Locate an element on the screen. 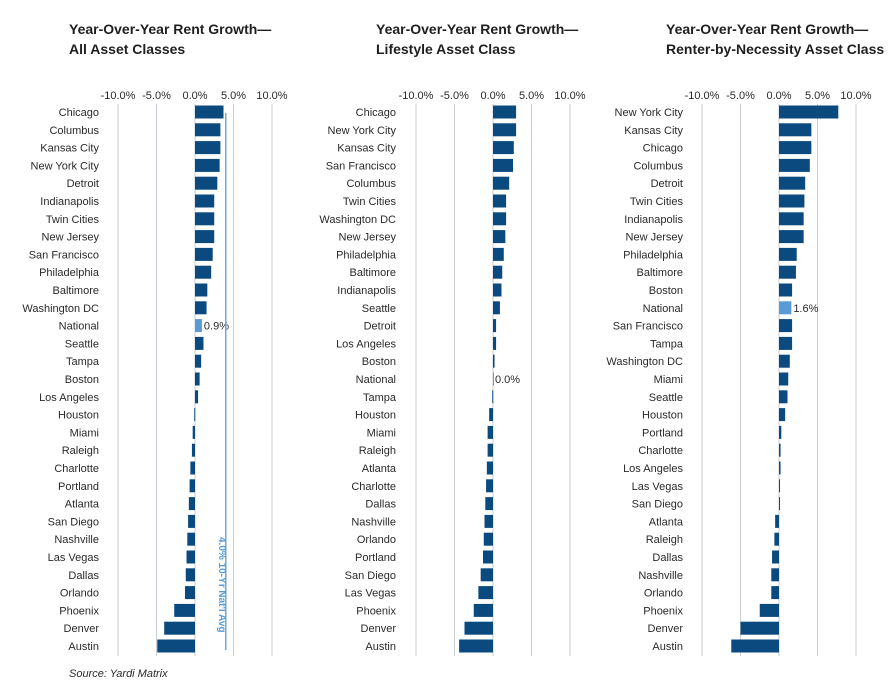  source-note: Source: Yardi Matrix is located at coordinates (118, 674).